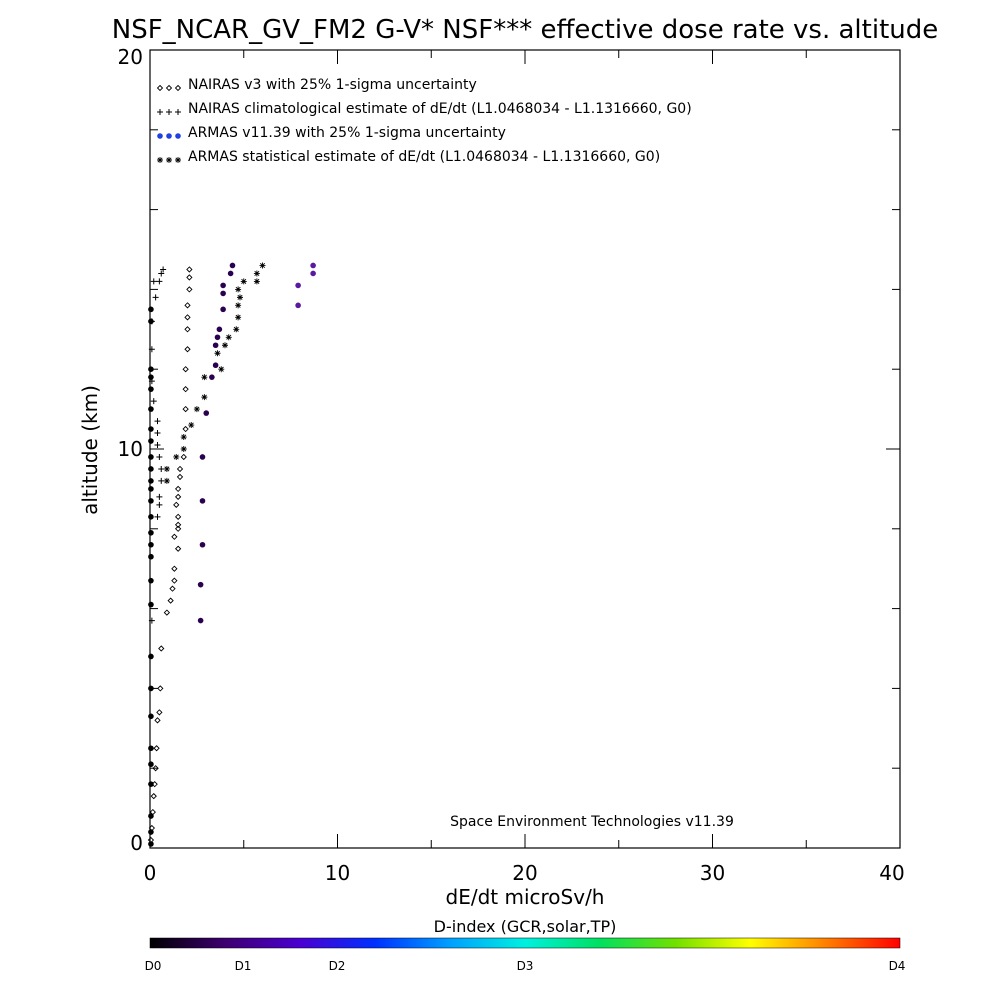  I want to click on y-axis-label: altitude (km), so click(90, 450).